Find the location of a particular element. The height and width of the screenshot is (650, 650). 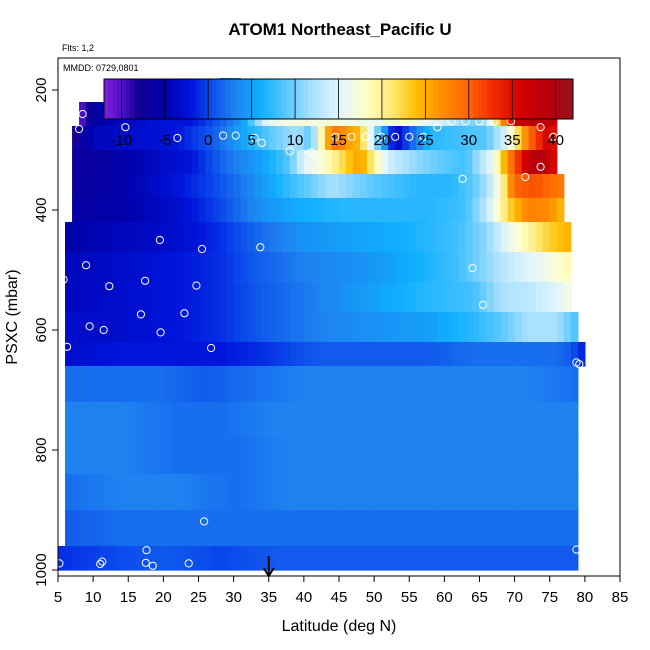

x-tick-label: 25 is located at coordinates (198, 597).